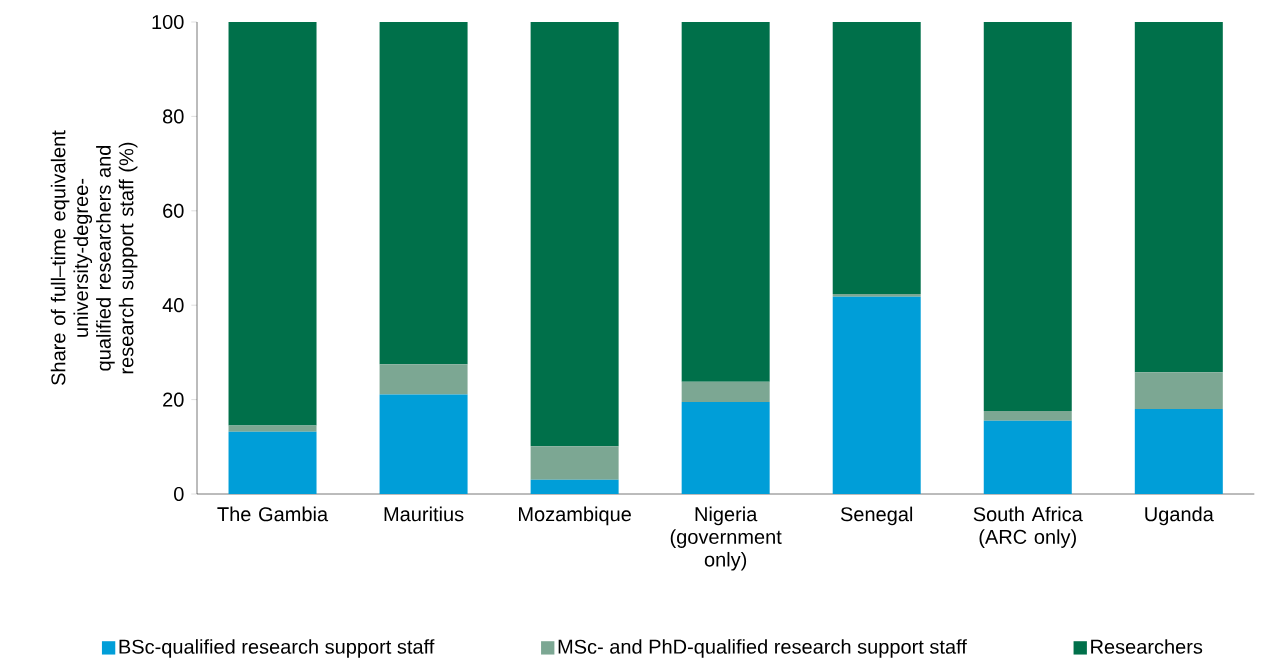 The width and height of the screenshot is (1274, 662). I want to click on y-tick-label: 80, so click(173, 116).